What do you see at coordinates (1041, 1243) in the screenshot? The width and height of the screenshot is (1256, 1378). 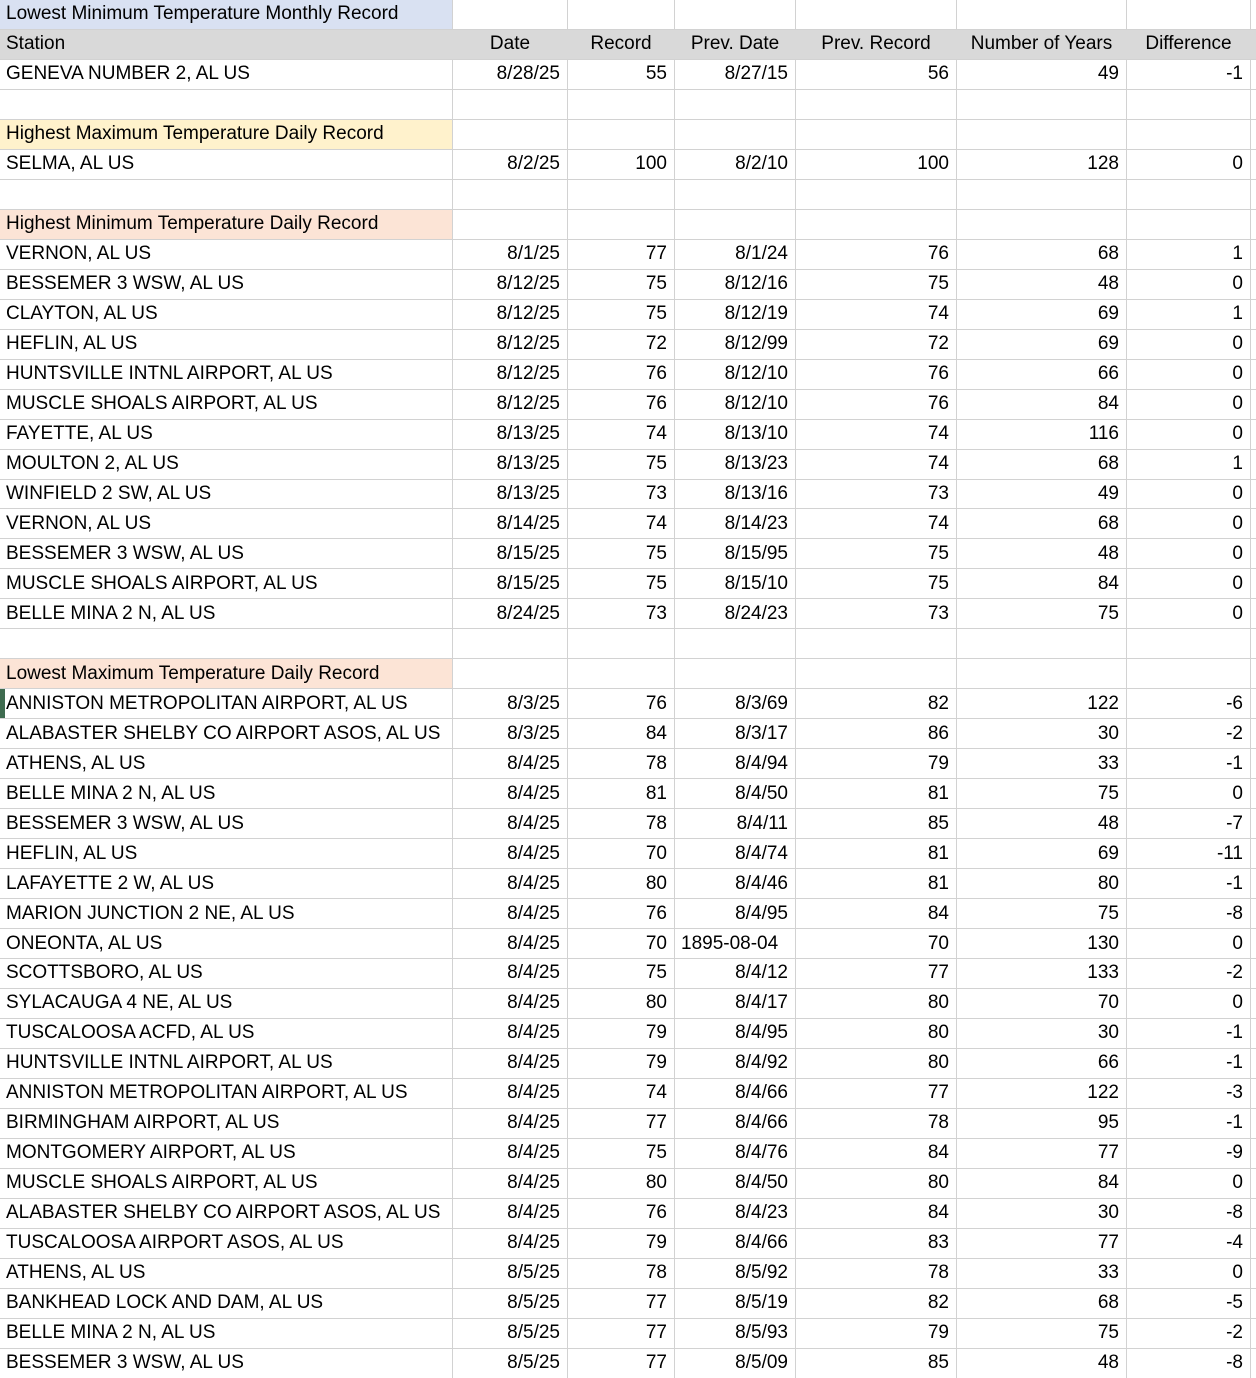 I see `cell-number-of-years: 77` at bounding box center [1041, 1243].